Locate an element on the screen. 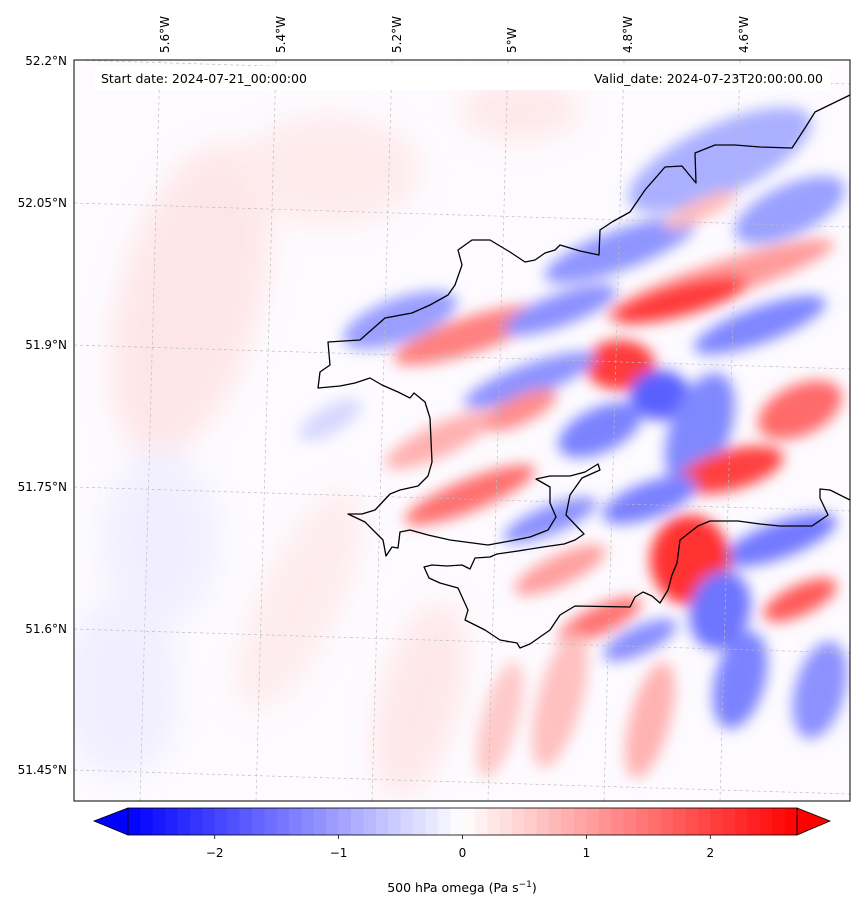  colorbar-tick-label: −1 is located at coordinates (339, 853).